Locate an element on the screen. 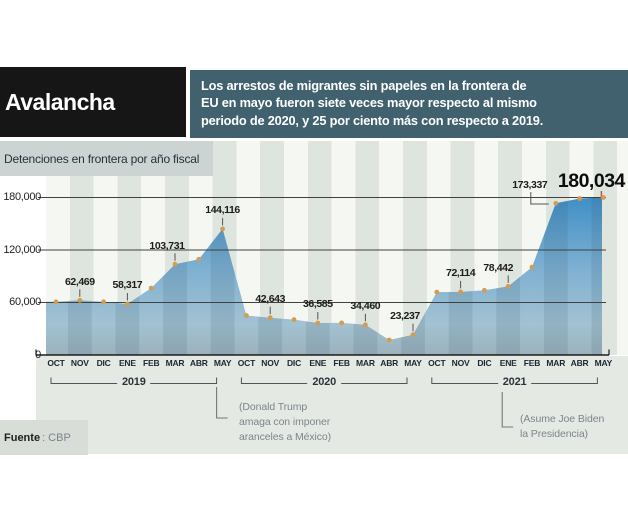 The width and height of the screenshot is (628, 524). source-badge: Fuente : CBP is located at coordinates (44, 437).